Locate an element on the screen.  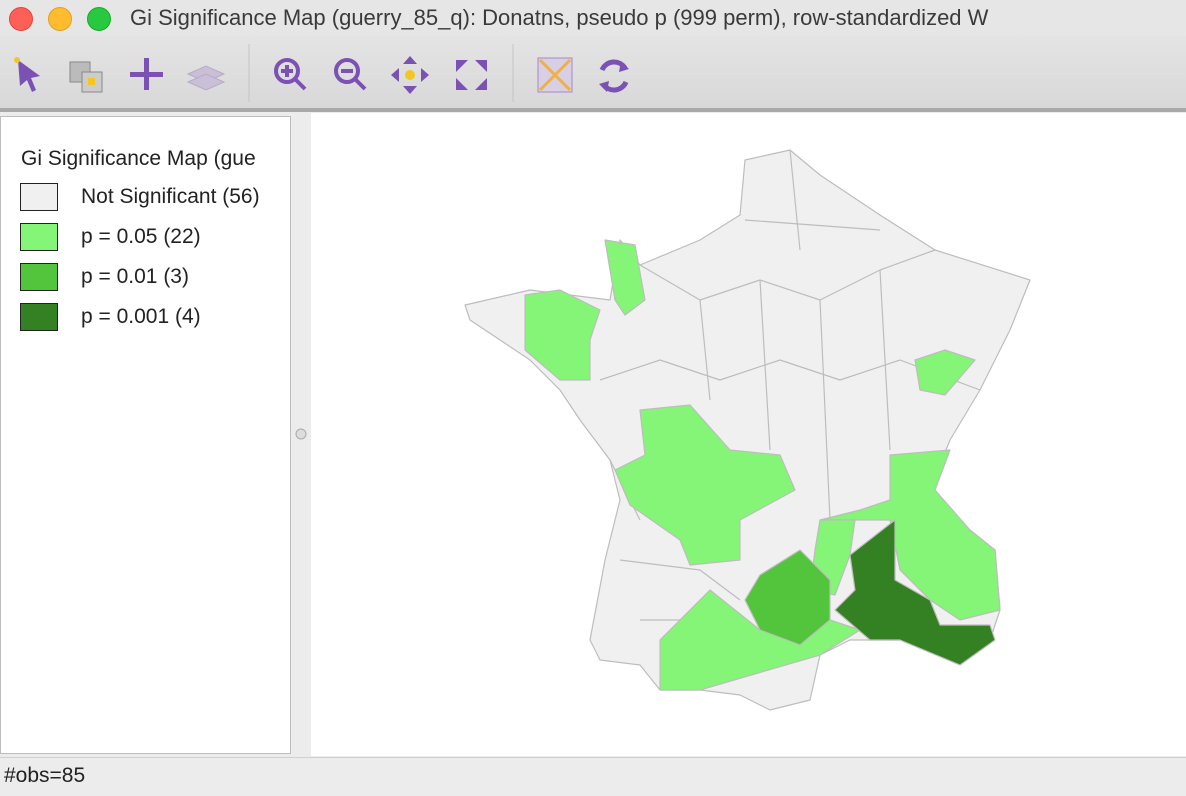
pan is located at coordinates (410, 75).